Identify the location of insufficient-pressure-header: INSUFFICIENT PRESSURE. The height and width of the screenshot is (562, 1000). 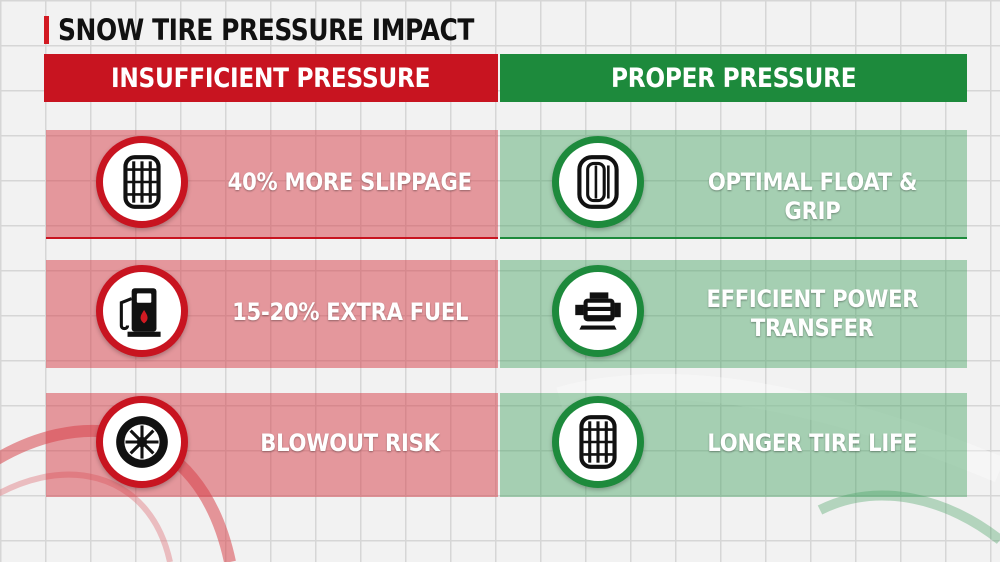
(271, 78).